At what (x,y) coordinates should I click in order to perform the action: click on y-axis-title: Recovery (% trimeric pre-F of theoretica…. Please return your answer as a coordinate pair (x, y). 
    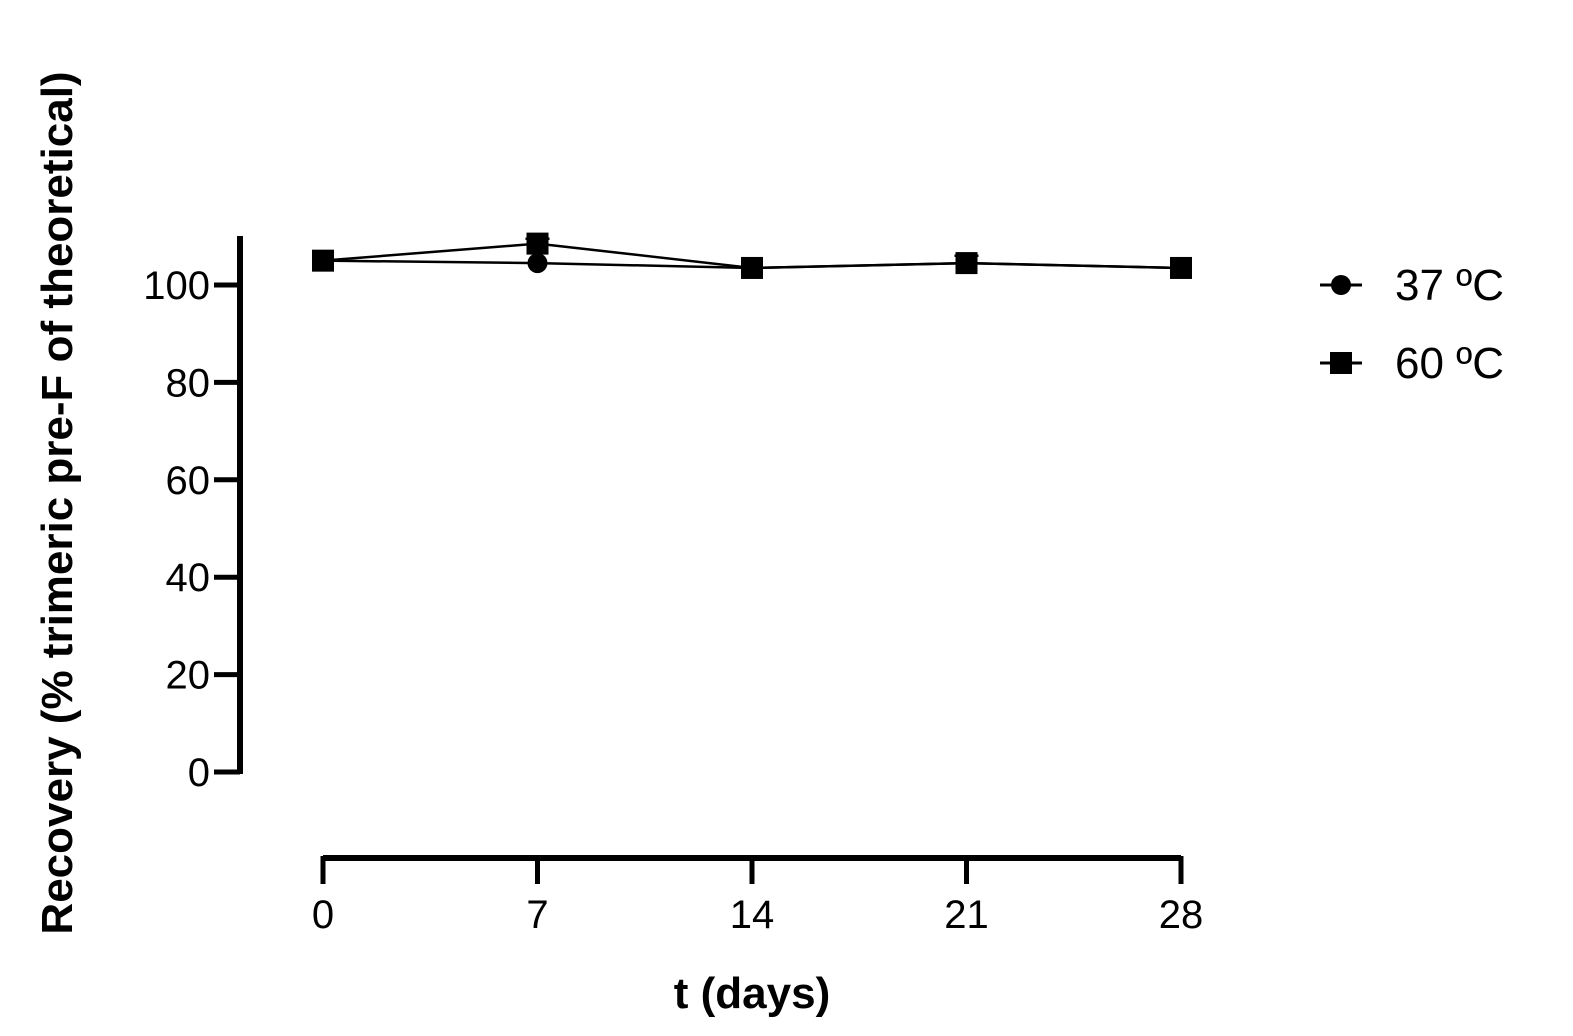
    Looking at the image, I should click on (57, 502).